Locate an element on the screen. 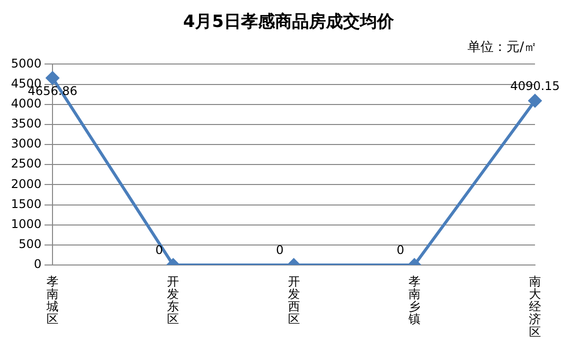 The height and width of the screenshot is (346, 577). data-label: 4090.15 is located at coordinates (535, 85).